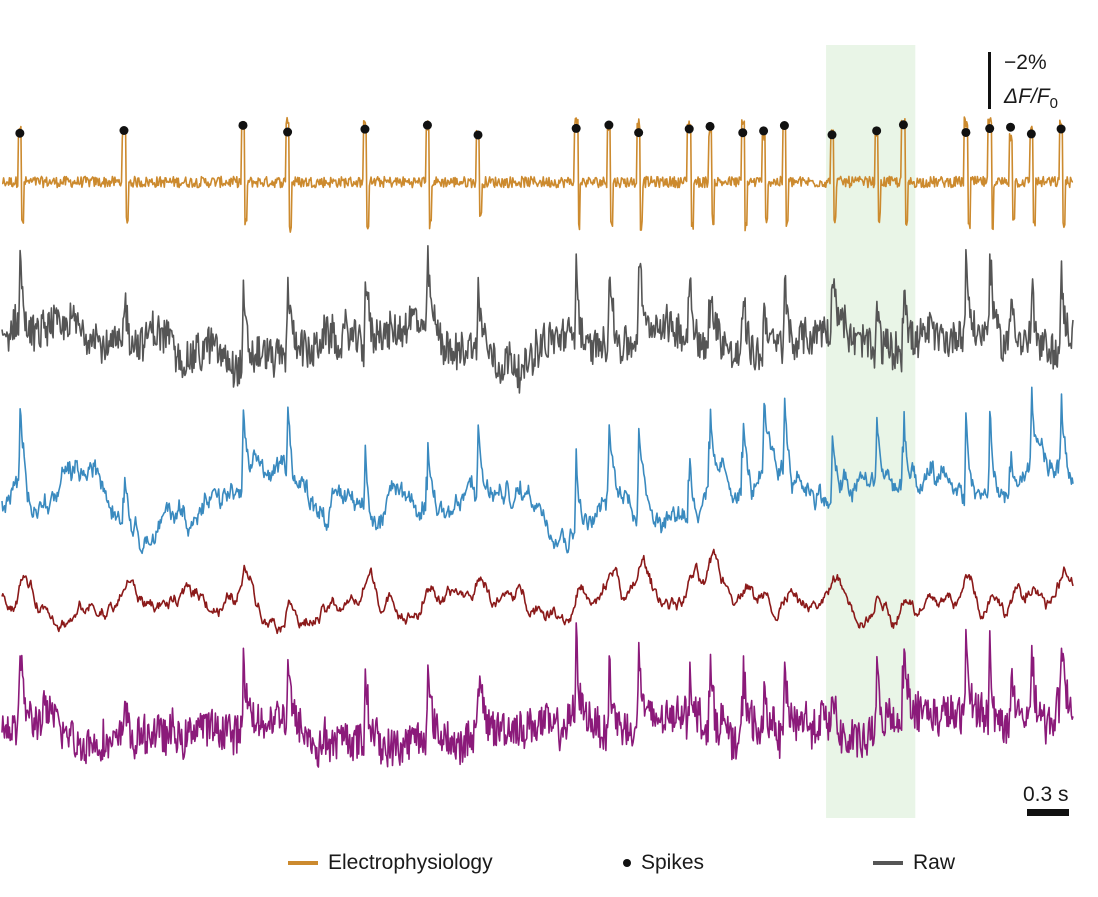  I want to click on legend-raw: Raw, so click(914, 863).